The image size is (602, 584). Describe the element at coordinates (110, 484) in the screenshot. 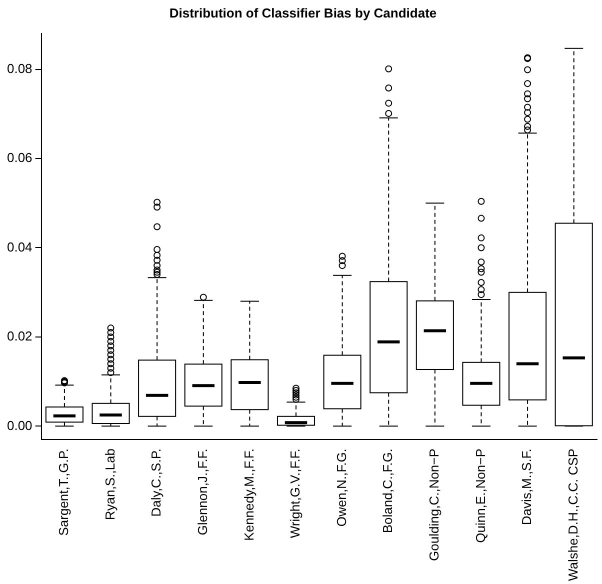

I see `x-tick-label: Ryan,S.,Lab` at that location.